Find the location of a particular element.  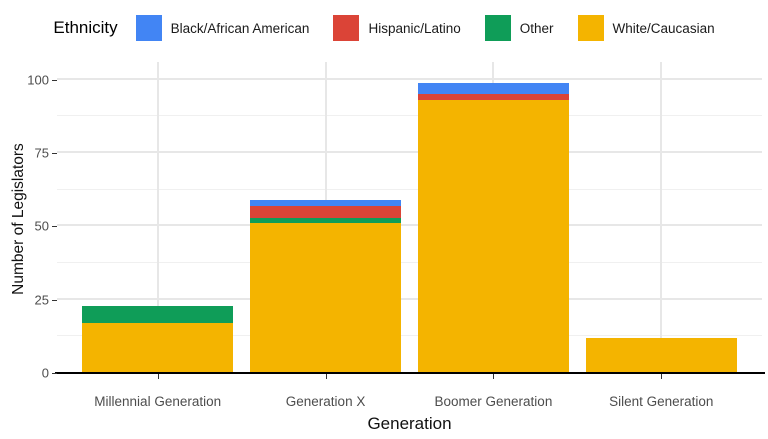

legend-label: Other is located at coordinates (536, 28).